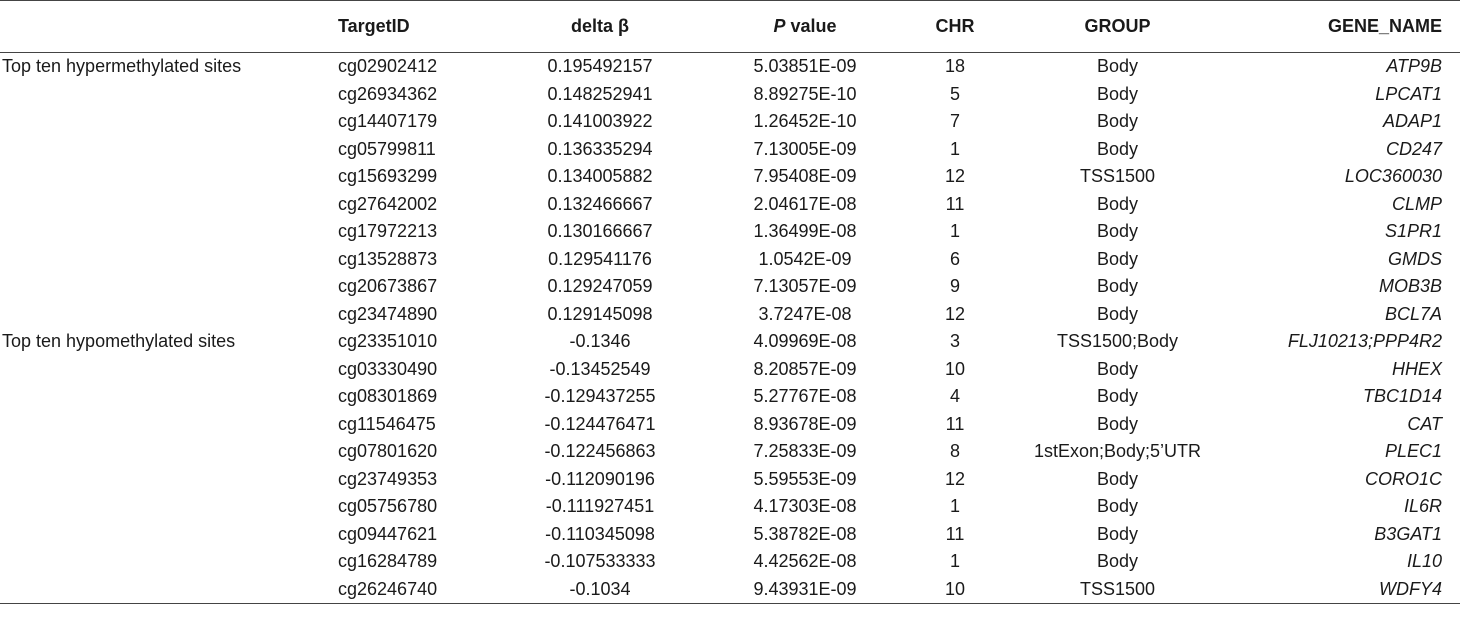  Describe the element at coordinates (388, 396) in the screenshot. I see `cell-target-id: cg08301869` at that location.